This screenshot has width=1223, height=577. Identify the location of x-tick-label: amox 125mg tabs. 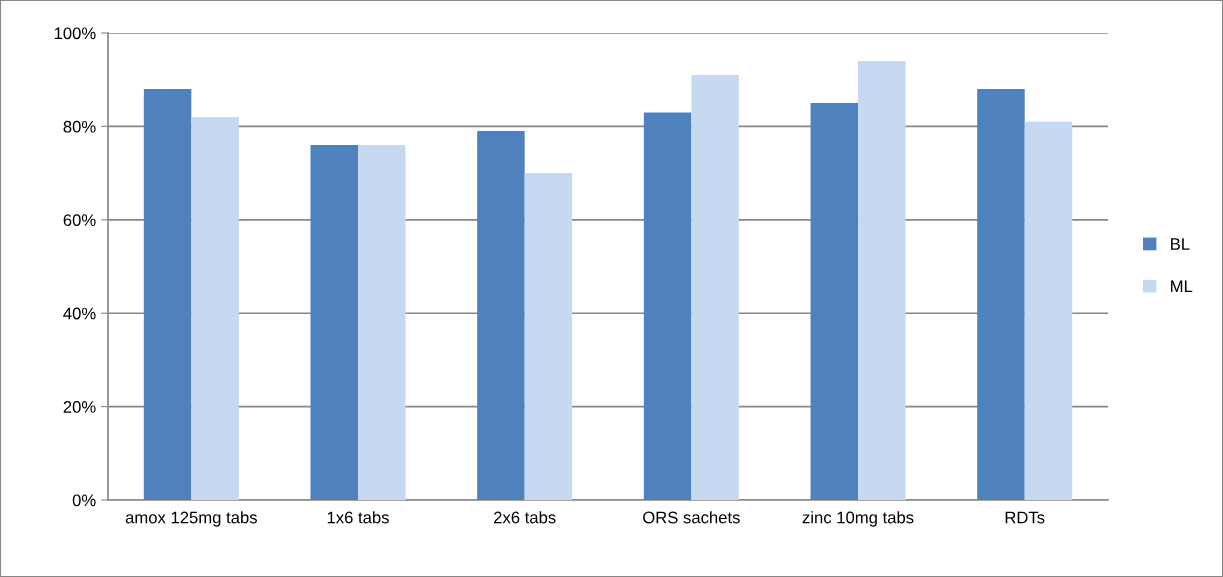
(191, 519).